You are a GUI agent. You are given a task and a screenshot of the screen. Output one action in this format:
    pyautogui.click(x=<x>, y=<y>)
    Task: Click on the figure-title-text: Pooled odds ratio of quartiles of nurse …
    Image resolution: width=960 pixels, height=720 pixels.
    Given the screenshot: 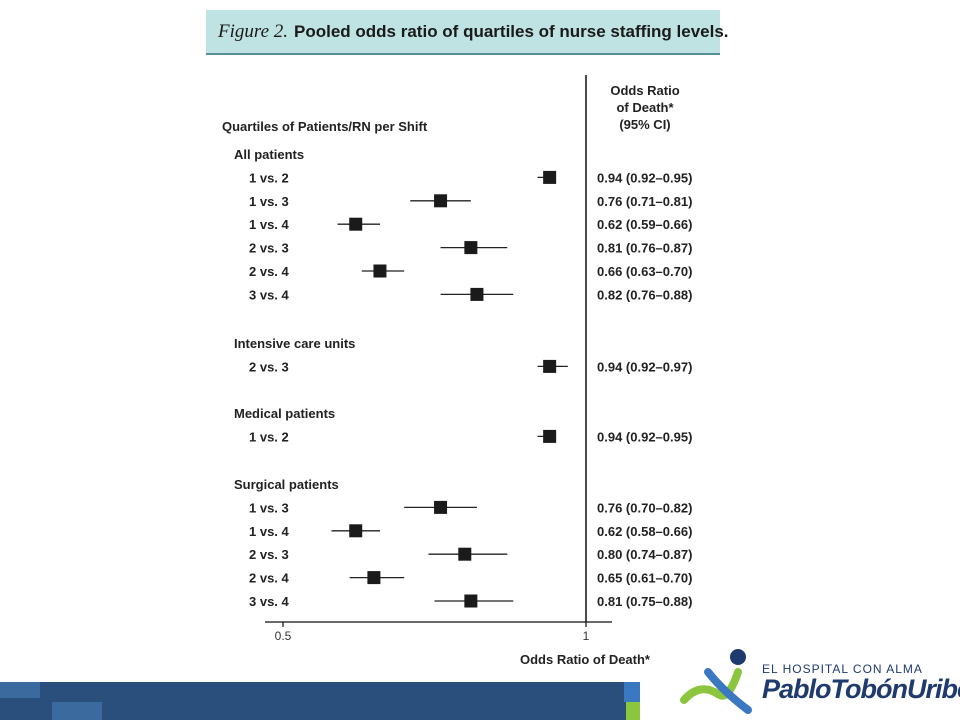 What is the action you would take?
    pyautogui.click(x=511, y=31)
    